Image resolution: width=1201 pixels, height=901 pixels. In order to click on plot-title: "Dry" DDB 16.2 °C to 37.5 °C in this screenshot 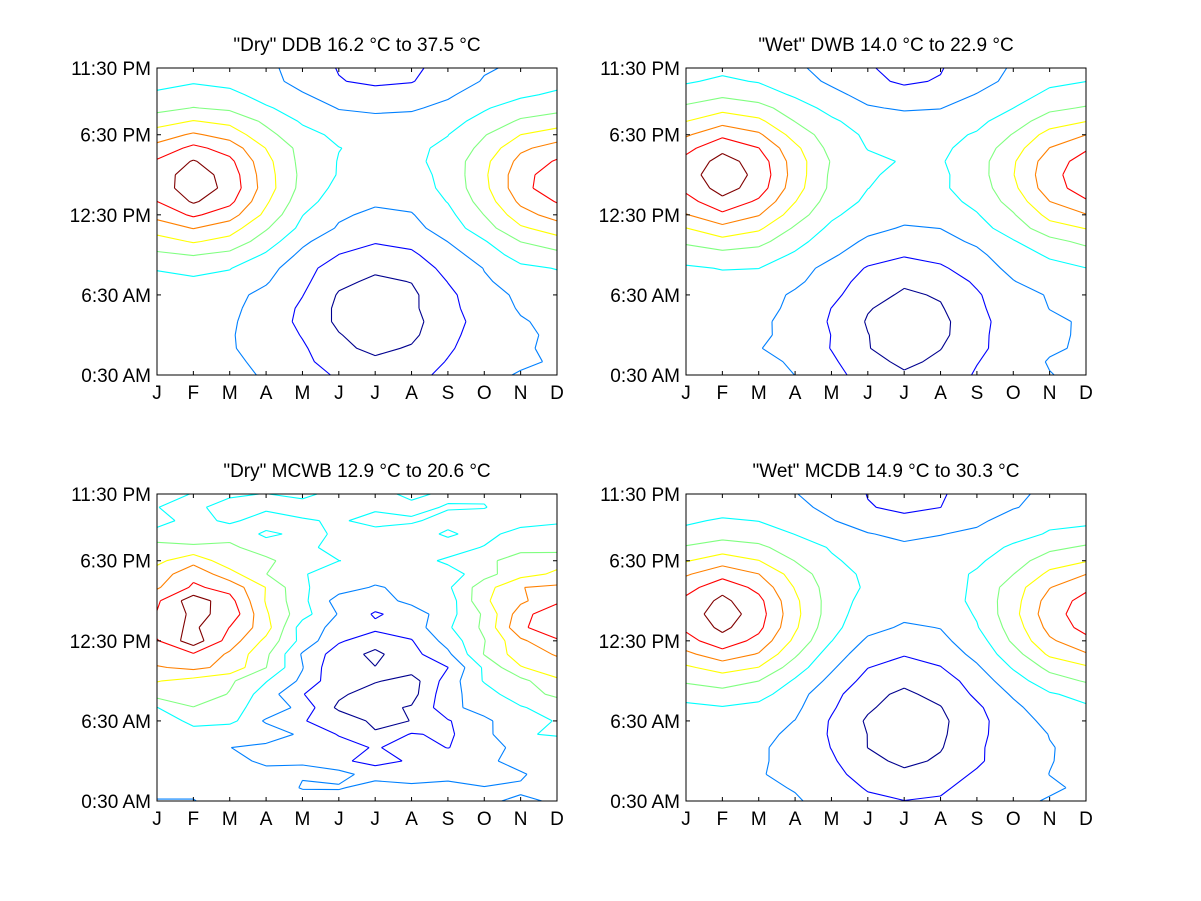, I will do `click(356, 45)`.